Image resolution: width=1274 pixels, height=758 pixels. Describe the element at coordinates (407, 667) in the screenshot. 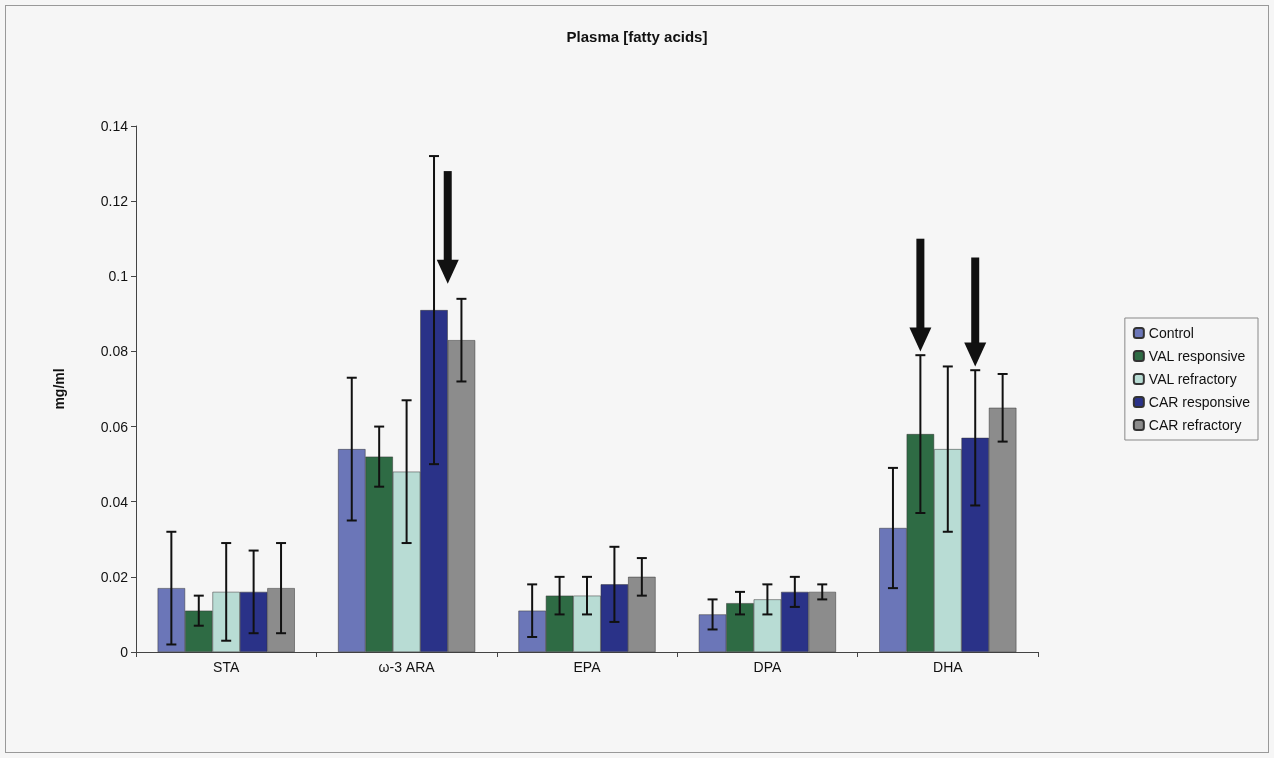

I see `x-tick-label: ω-3 ARA` at that location.